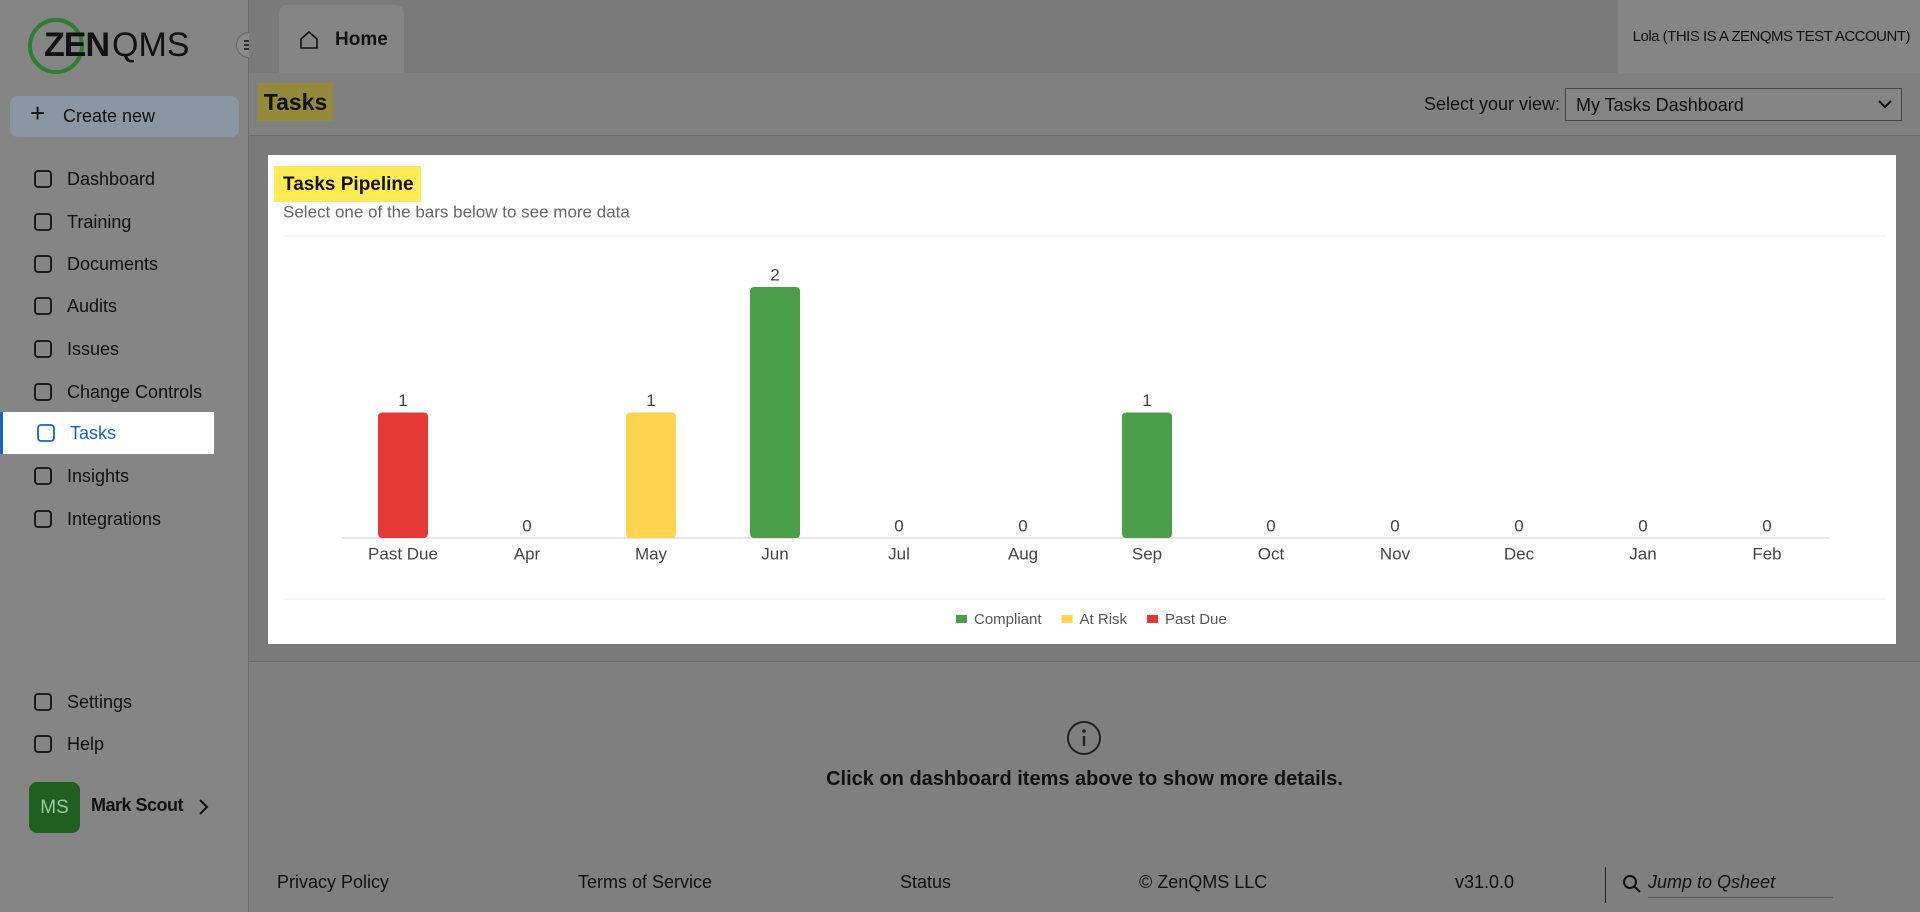 The width and height of the screenshot is (1920, 912). I want to click on chevron, so click(204, 807).